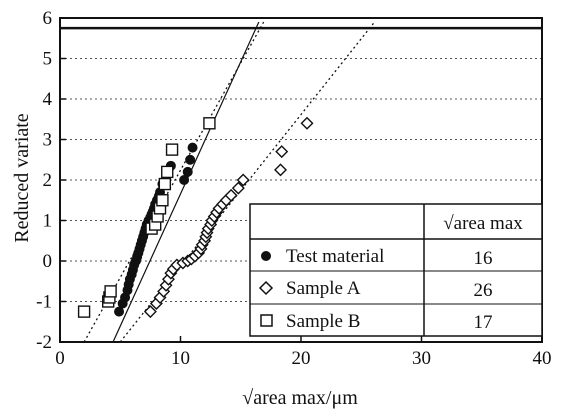 This screenshot has height=419, width=569. What do you see at coordinates (48, 261) in the screenshot?
I see `y-tick-label: 0` at bounding box center [48, 261].